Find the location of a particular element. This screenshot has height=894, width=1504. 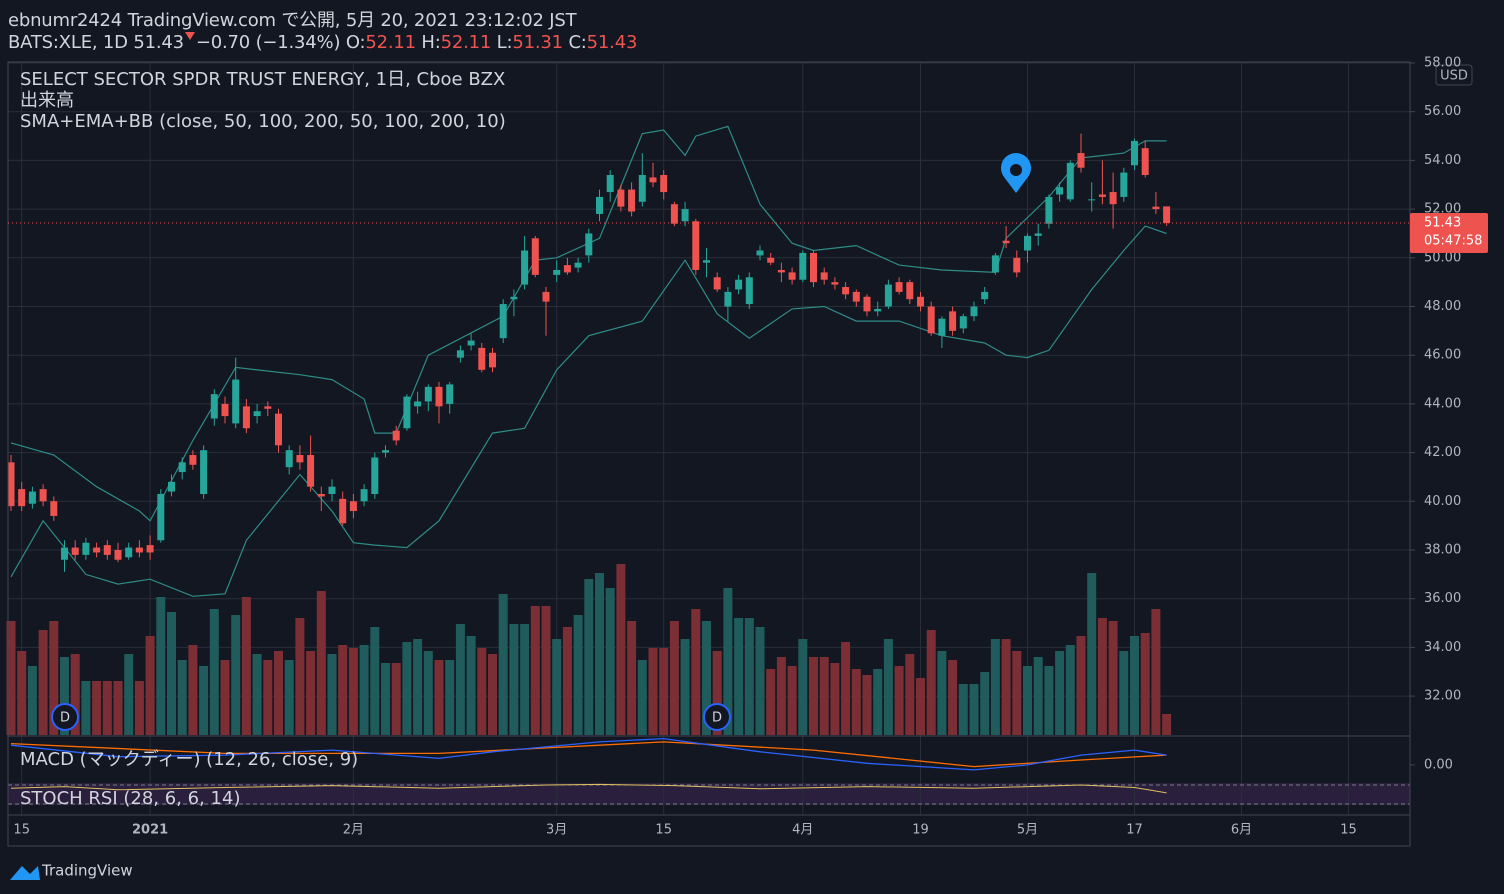

x-tick-label: 19 is located at coordinates (920, 830).